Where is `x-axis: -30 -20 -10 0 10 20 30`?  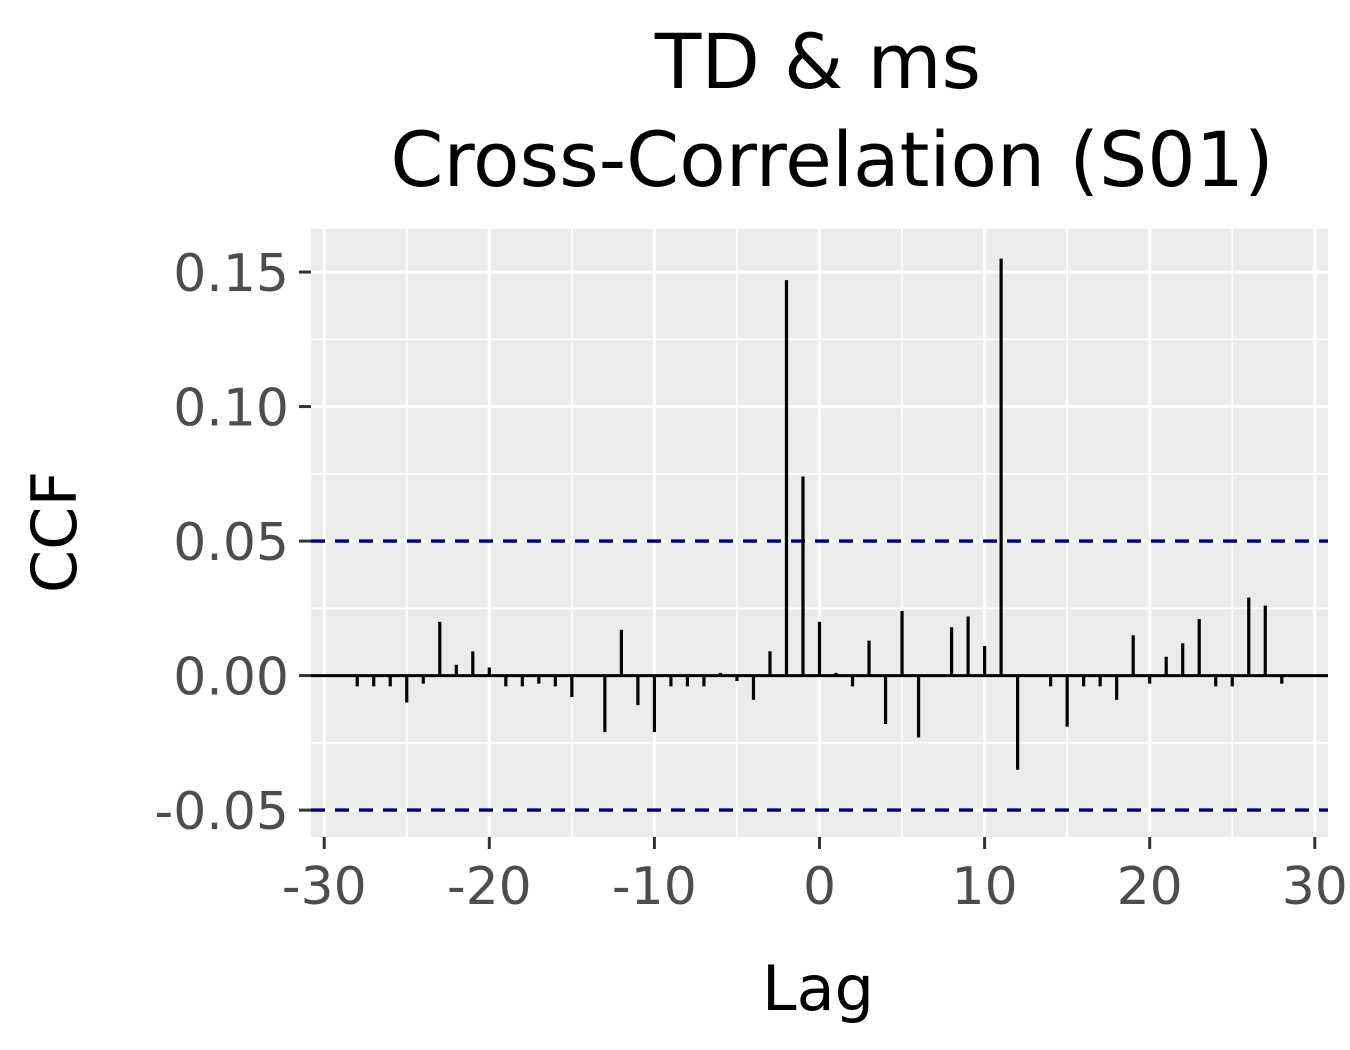 x-axis: -30 -20 -10 0 10 20 30 is located at coordinates (815, 877).